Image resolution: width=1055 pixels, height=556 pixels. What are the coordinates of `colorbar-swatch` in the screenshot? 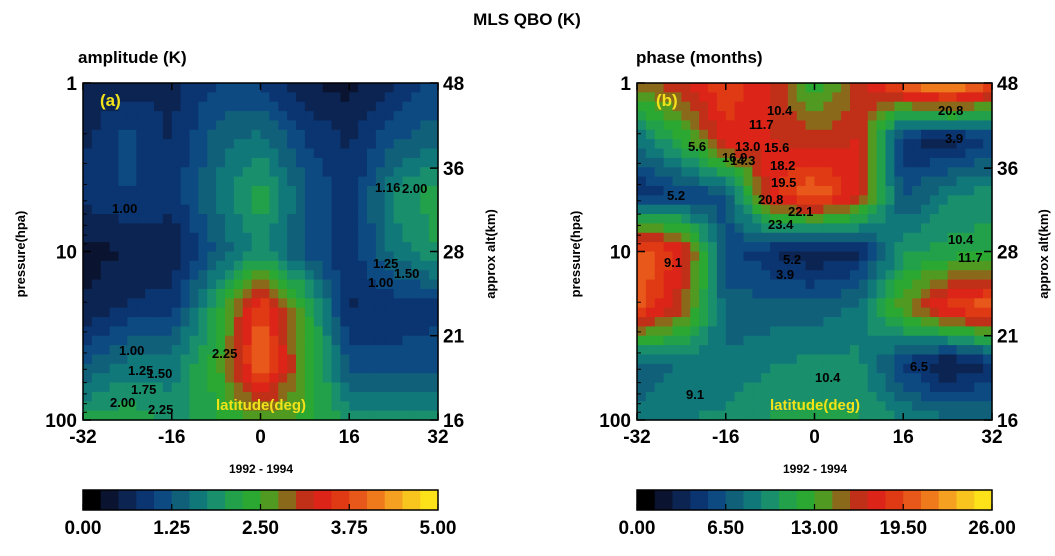 It's located at (681, 500).